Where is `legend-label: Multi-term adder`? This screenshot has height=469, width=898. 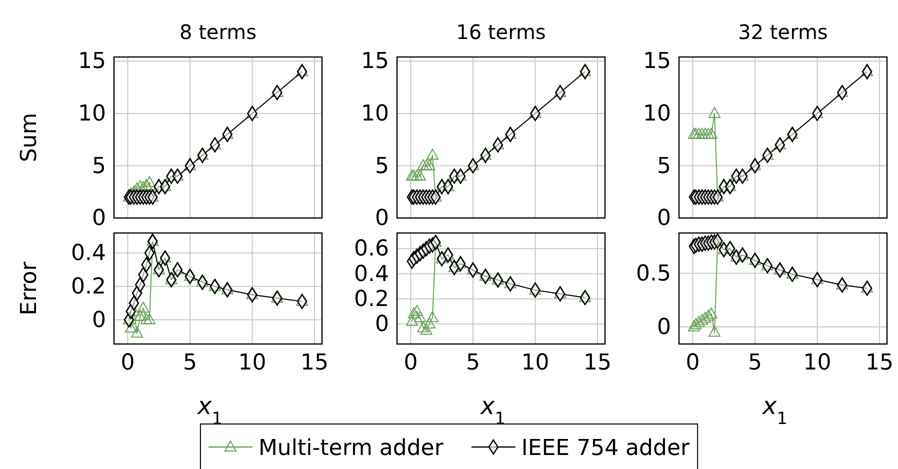
legend-label: Multi-term adder is located at coordinates (351, 448).